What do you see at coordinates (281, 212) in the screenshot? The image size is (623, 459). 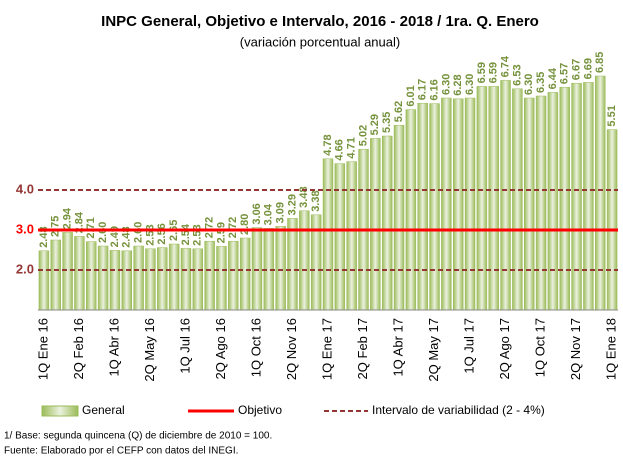 I see `data-label: 3.09` at bounding box center [281, 212].